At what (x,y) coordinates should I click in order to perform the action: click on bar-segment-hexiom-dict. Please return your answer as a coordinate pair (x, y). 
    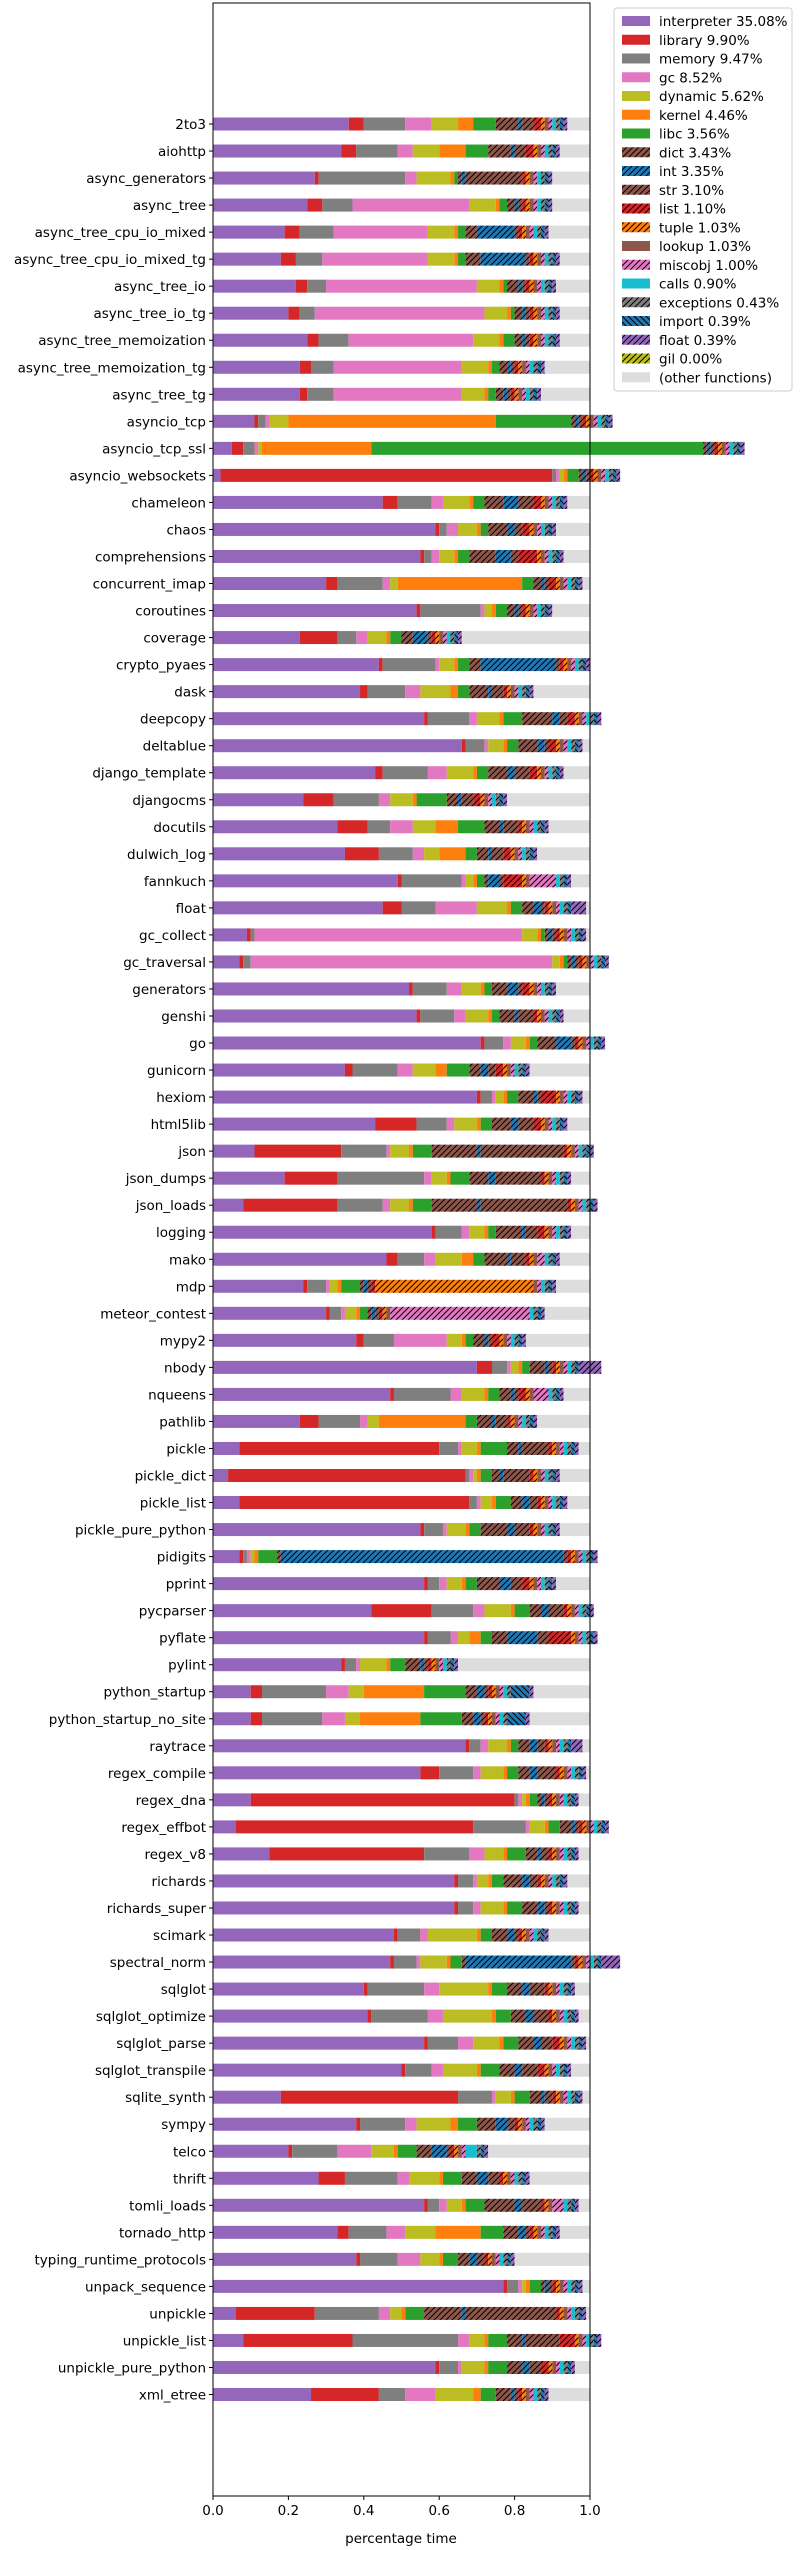
    Looking at the image, I should click on (526, 1097).